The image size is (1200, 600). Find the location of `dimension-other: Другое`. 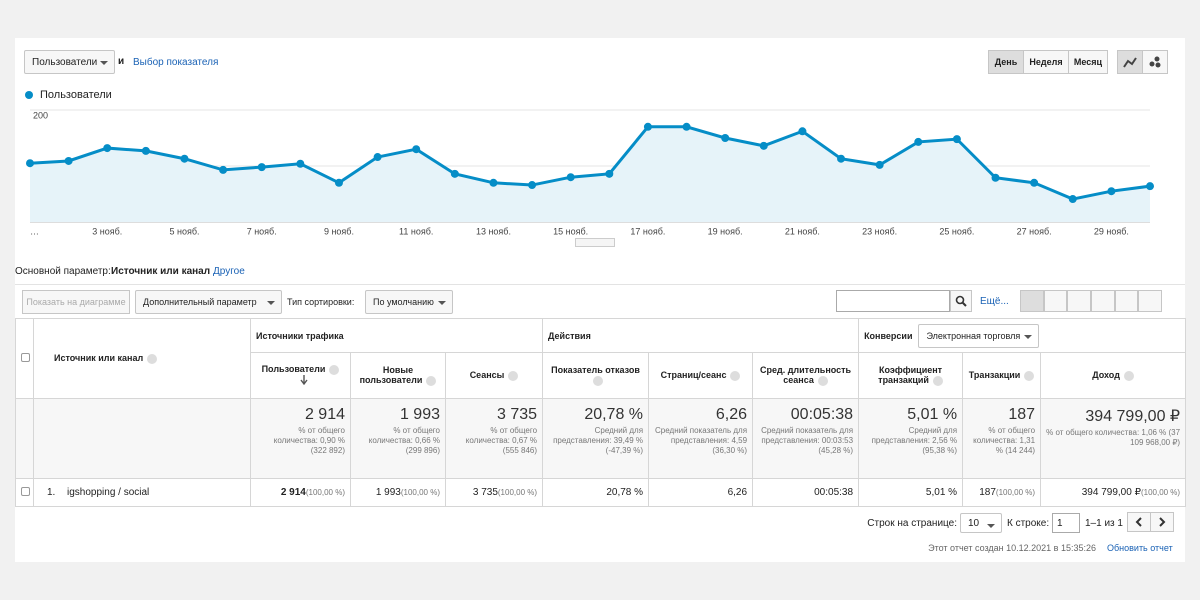

dimension-other: Другое is located at coordinates (229, 271).